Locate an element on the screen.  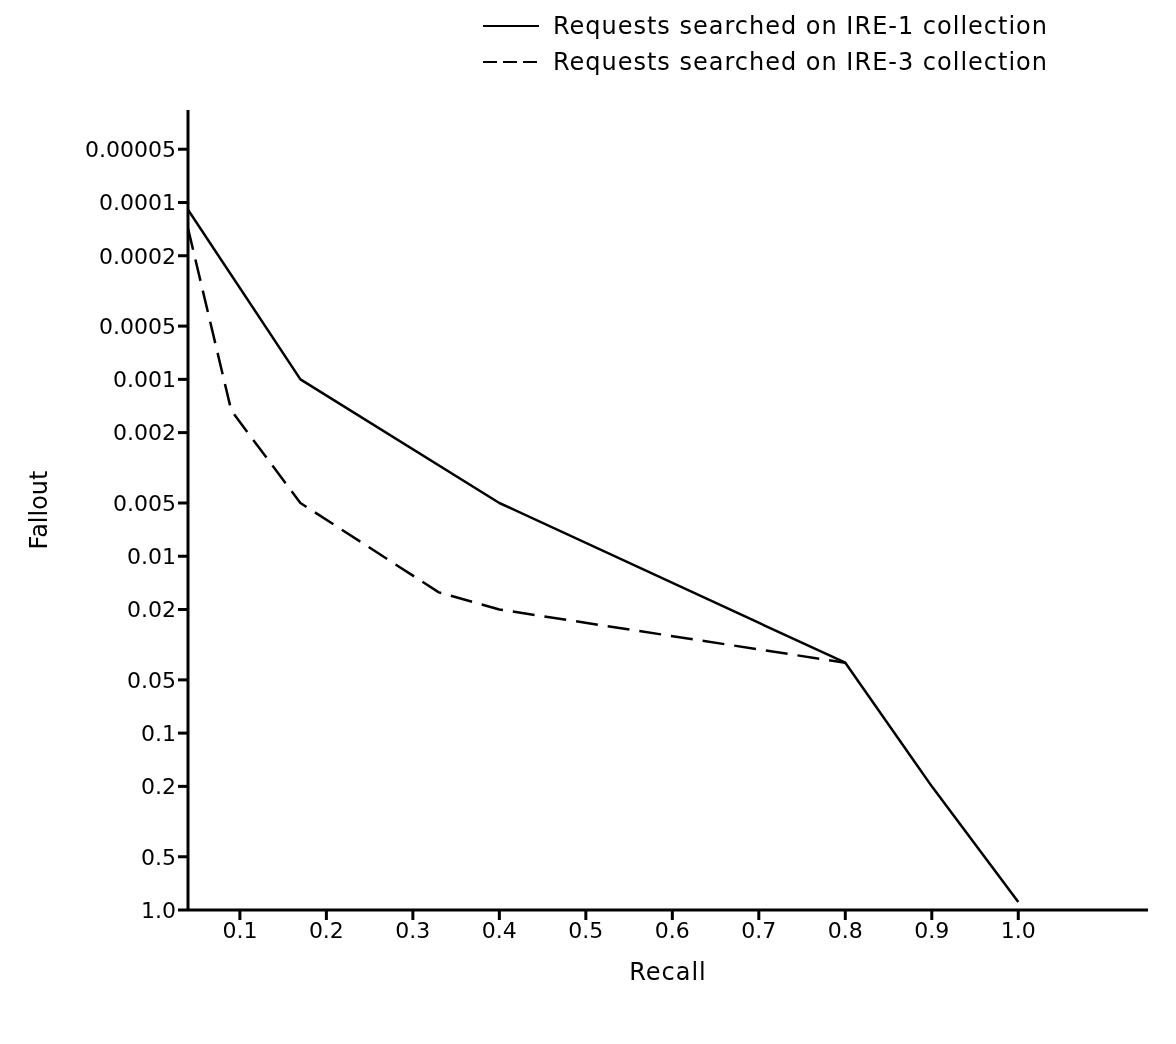
x-tick-label: 0.8 is located at coordinates (845, 930).